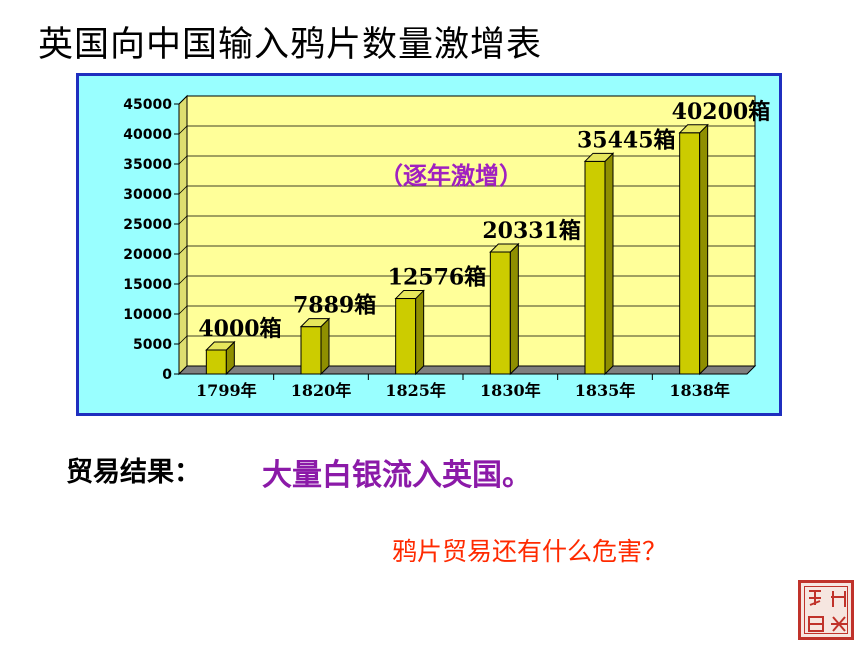 This screenshot has width=860, height=645. What do you see at coordinates (605, 390) in the screenshot?
I see `x-tick-label: 1835年` at bounding box center [605, 390].